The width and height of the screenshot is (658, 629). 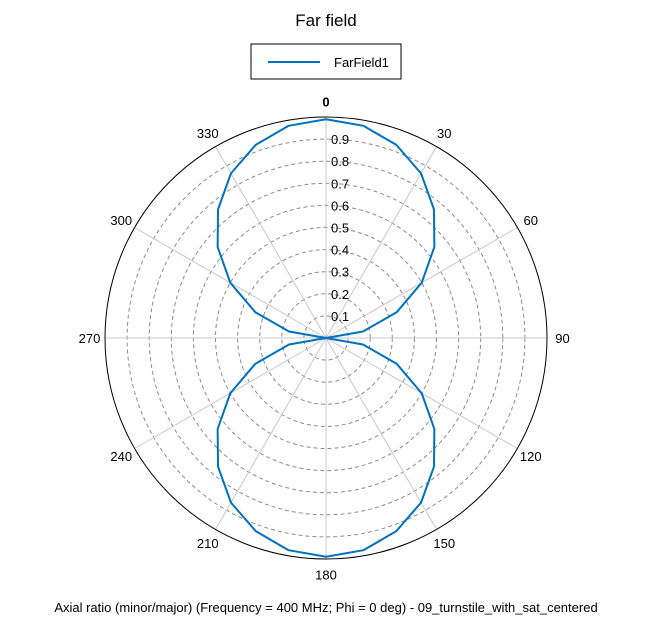 I want to click on radial-tick-label: 0.3, so click(x=340, y=272).